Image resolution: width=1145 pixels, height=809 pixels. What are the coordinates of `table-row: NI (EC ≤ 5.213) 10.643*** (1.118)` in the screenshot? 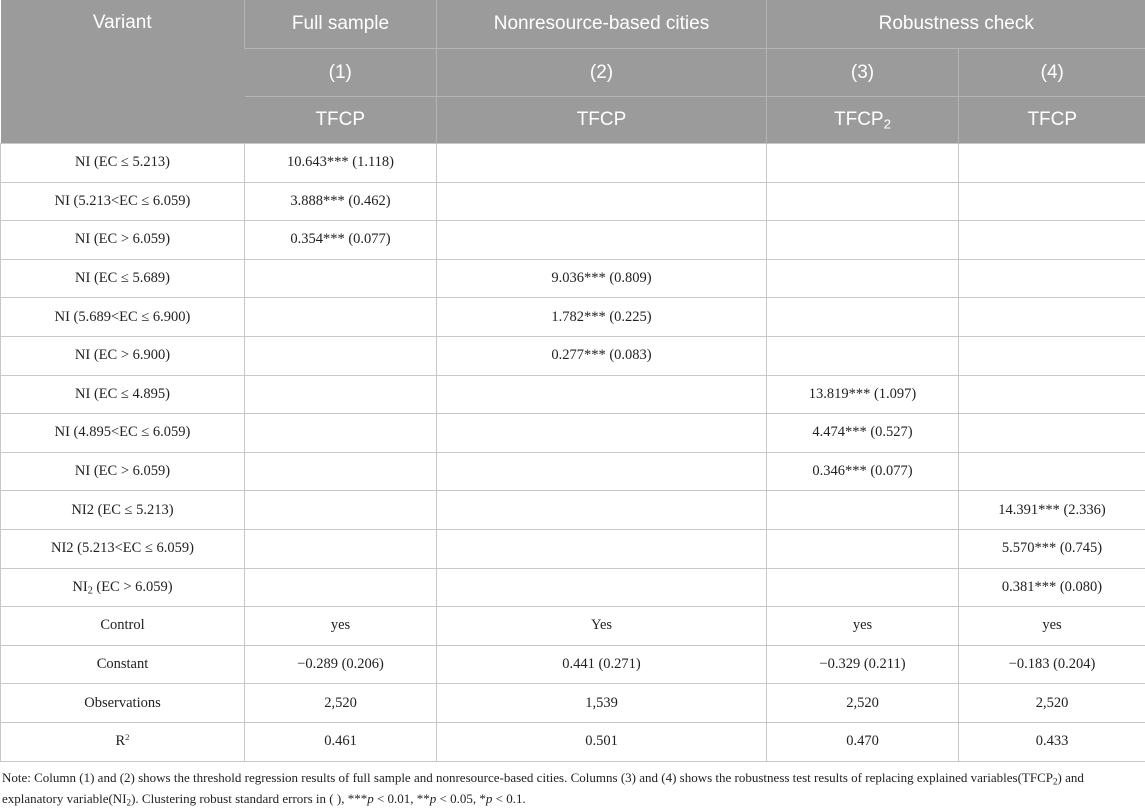 It's located at (573, 163).